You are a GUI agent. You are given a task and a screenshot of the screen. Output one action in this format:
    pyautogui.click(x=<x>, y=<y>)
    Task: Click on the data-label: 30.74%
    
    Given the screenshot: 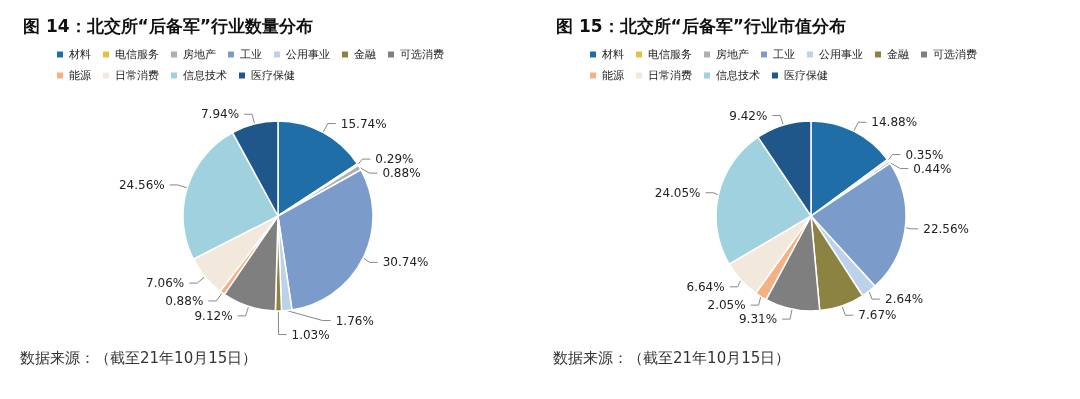 What is the action you would take?
    pyautogui.click(x=405, y=262)
    